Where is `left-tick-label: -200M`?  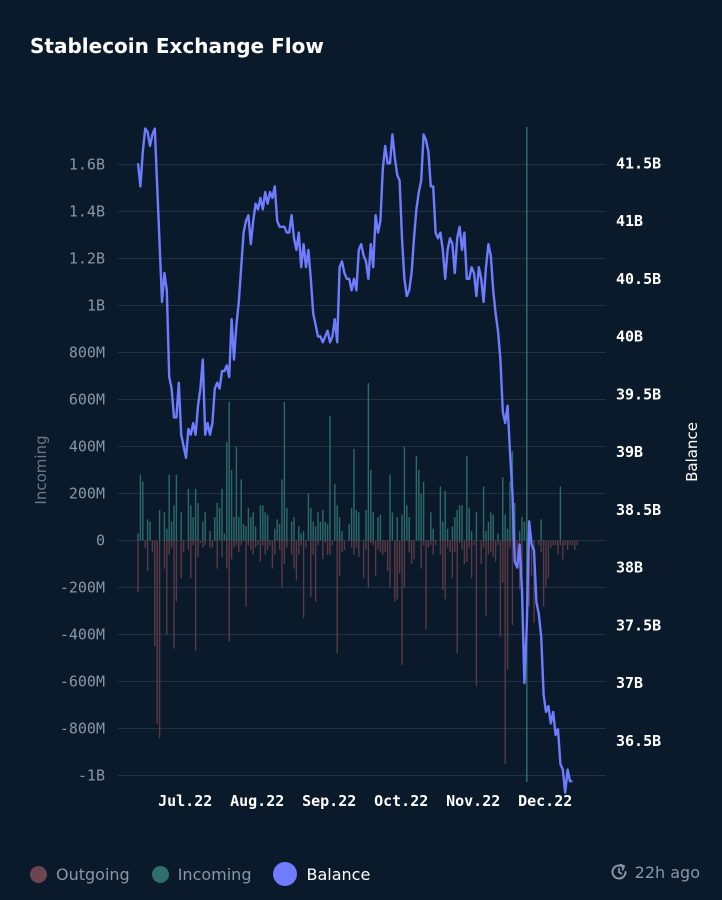 left-tick-label: -200M is located at coordinates (82, 588).